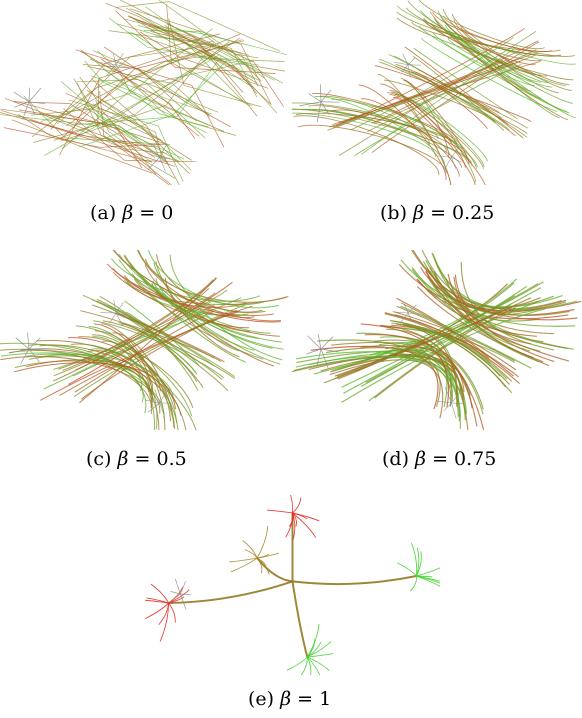 Image resolution: width=582 pixels, height=718 pixels. I want to click on graph-drawing-d, so click(437, 340).